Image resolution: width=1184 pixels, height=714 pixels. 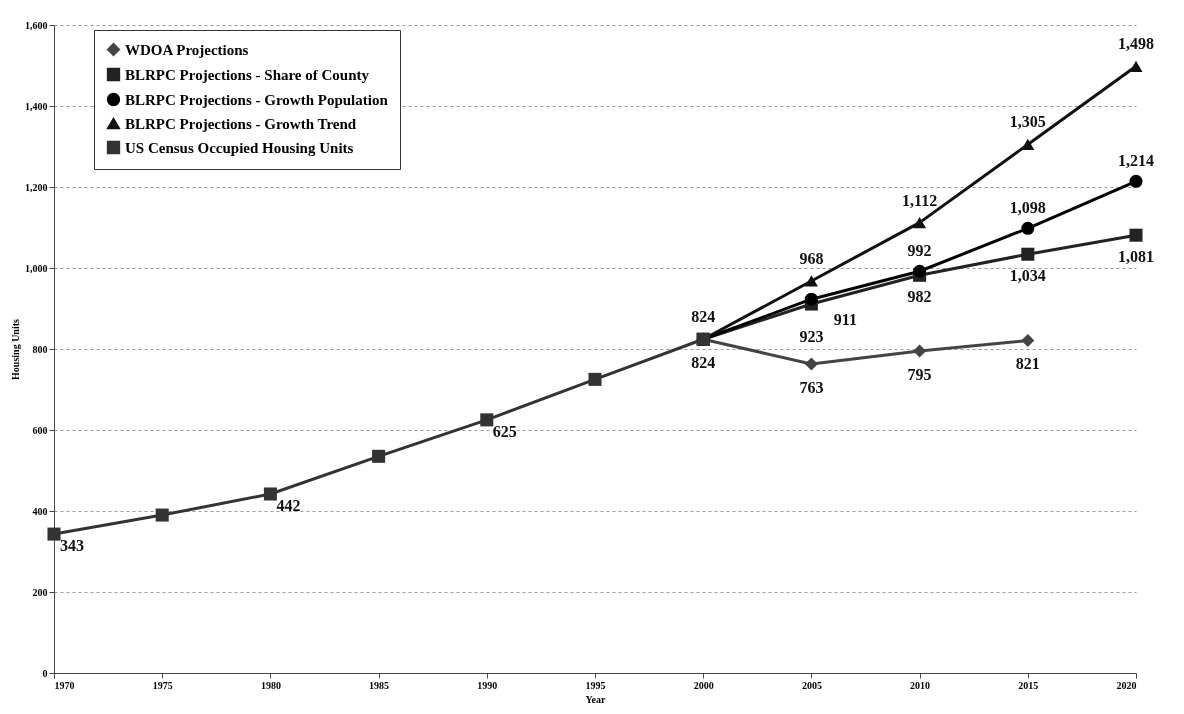 I want to click on y-tick-label: 1,200, so click(x=36, y=187).